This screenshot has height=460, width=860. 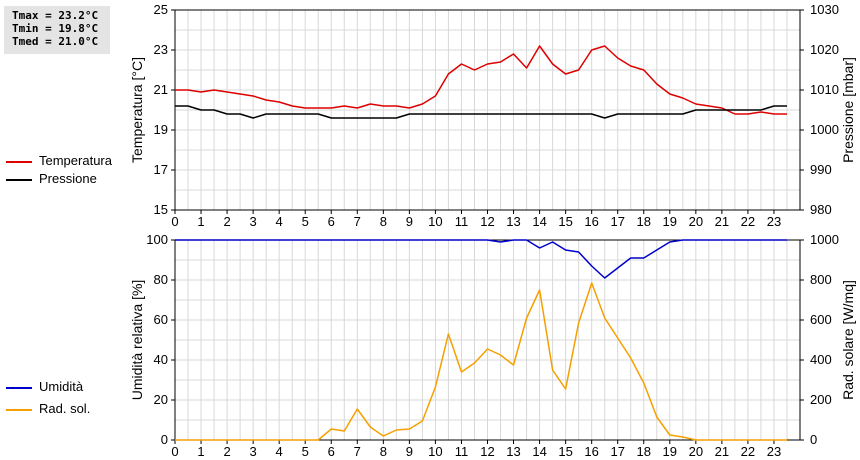 I want to click on y2-tick-label: 1010, so click(x=824, y=89).